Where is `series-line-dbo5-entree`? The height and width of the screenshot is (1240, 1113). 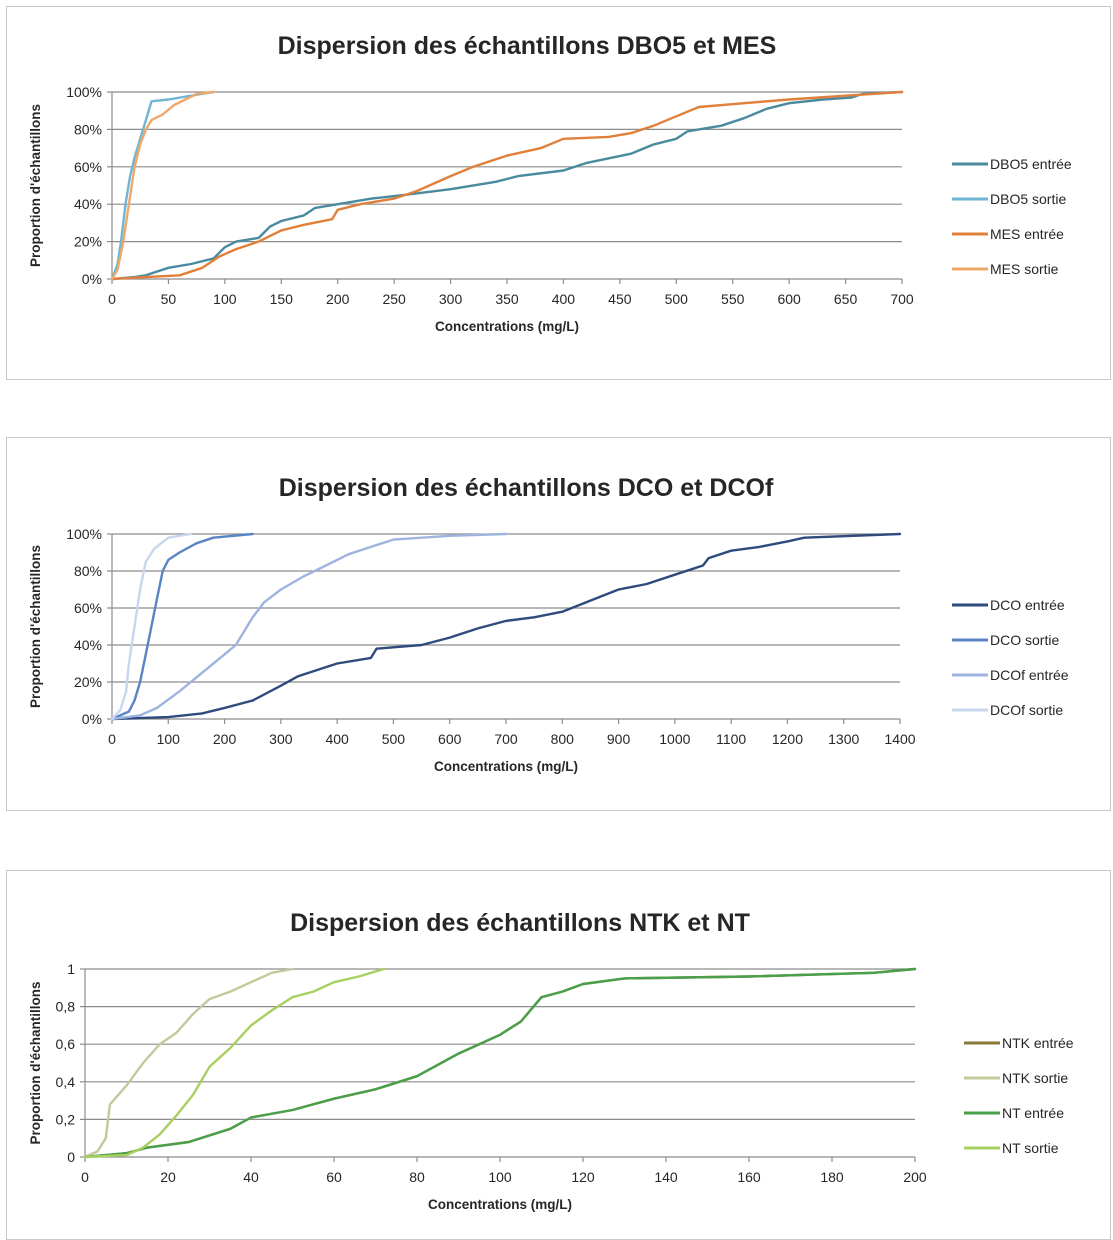 series-line-dbo5-entree is located at coordinates (507, 185).